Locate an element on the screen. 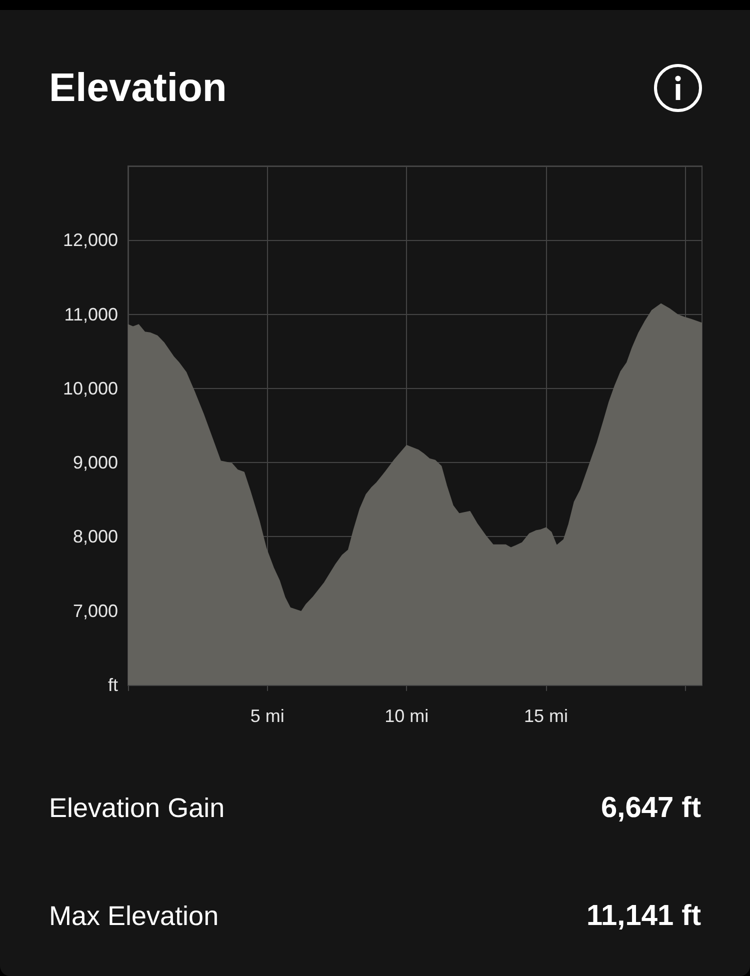 This screenshot has width=750, height=976. x-tick-label: 5 mi is located at coordinates (267, 716).